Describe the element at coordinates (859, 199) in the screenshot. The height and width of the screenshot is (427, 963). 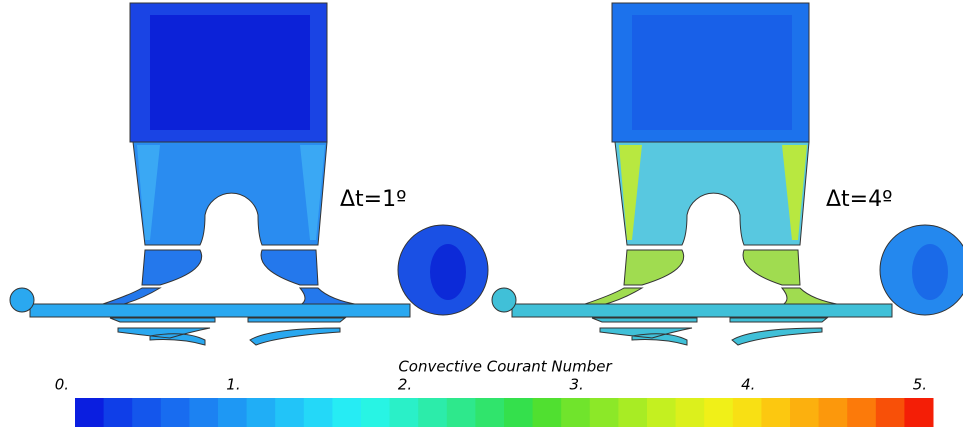
I see `panel-label: Δt=4º` at that location.